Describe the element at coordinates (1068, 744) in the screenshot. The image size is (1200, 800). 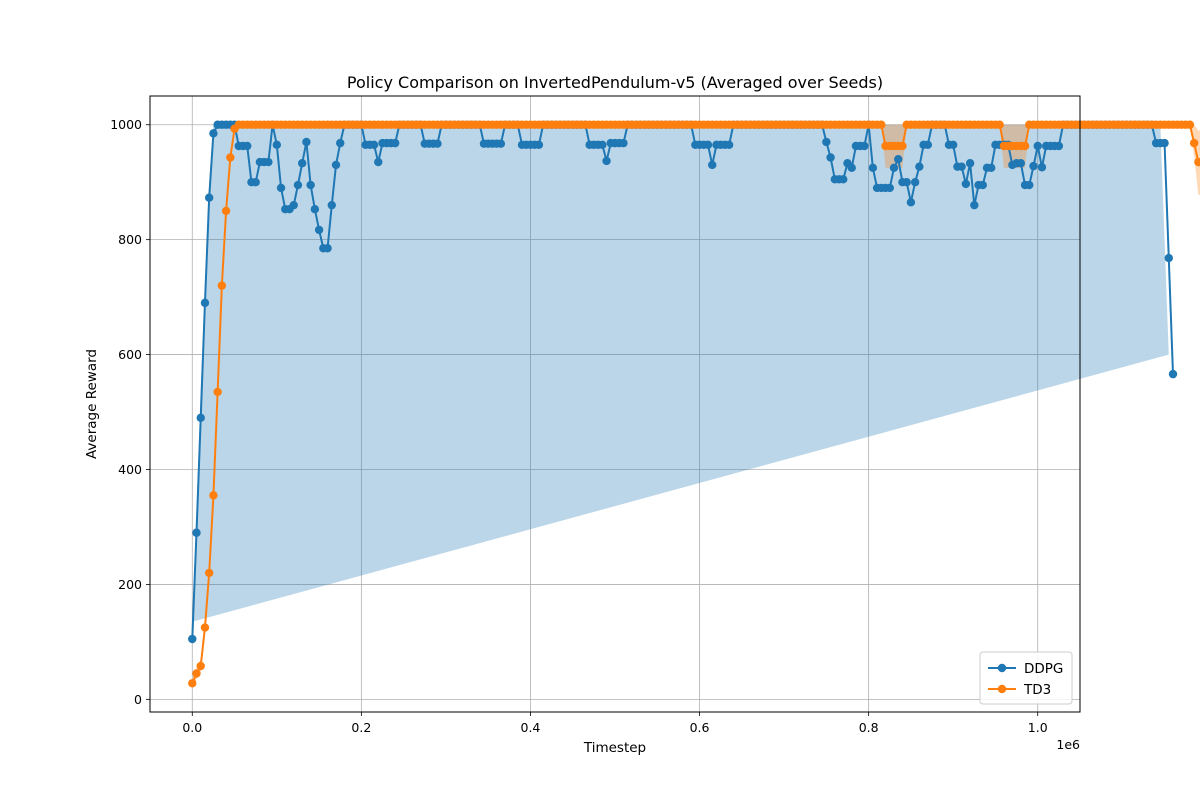
I see `x-axis-offset-label: 1e6` at that location.